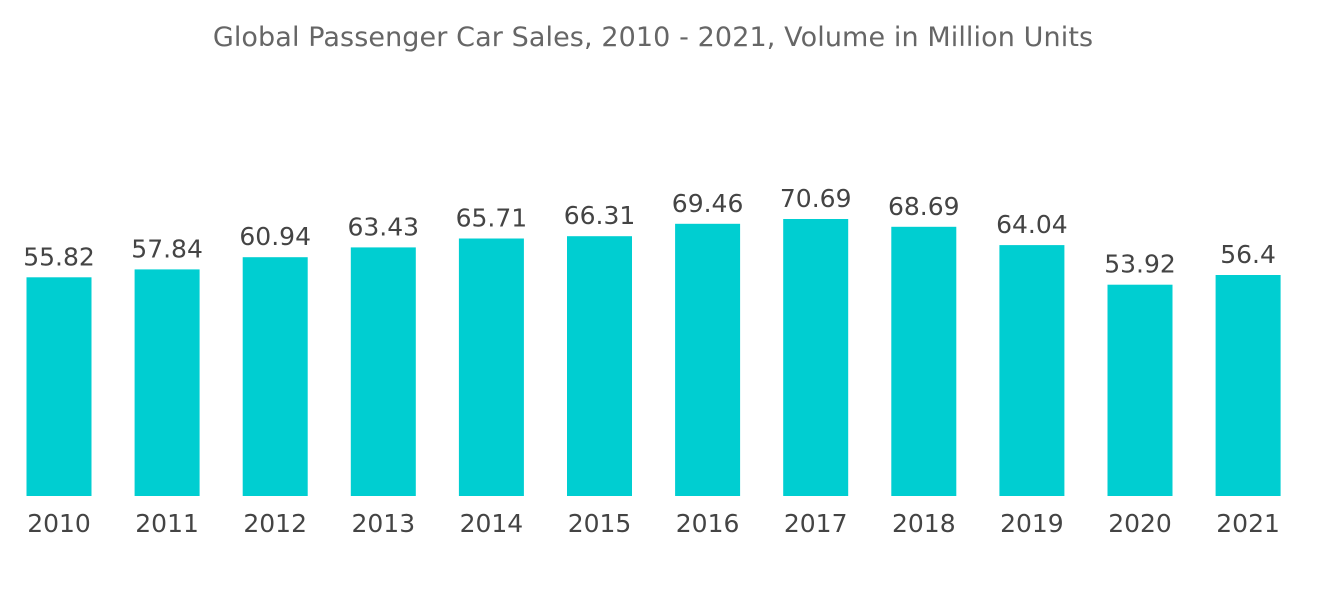  Describe the element at coordinates (59, 523) in the screenshot. I see `x-tick-label-2010: 2010` at that location.